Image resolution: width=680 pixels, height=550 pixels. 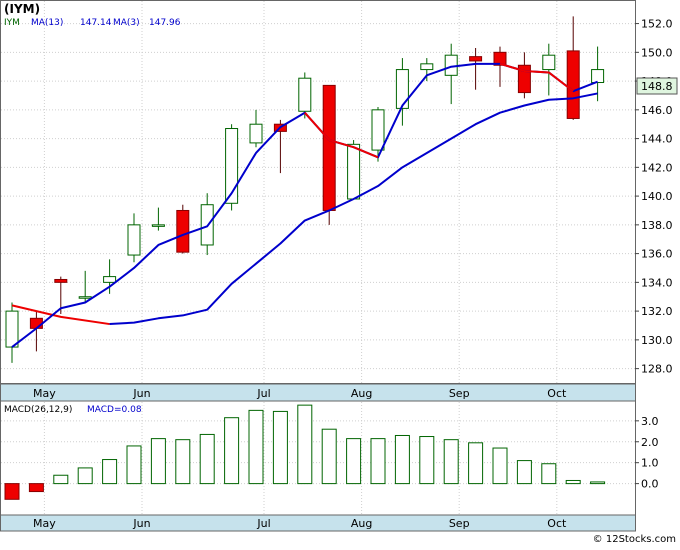 What do you see at coordinates (657, 196) in the screenshot?
I see `price-tick-label: 140.0` at bounding box center [657, 196].